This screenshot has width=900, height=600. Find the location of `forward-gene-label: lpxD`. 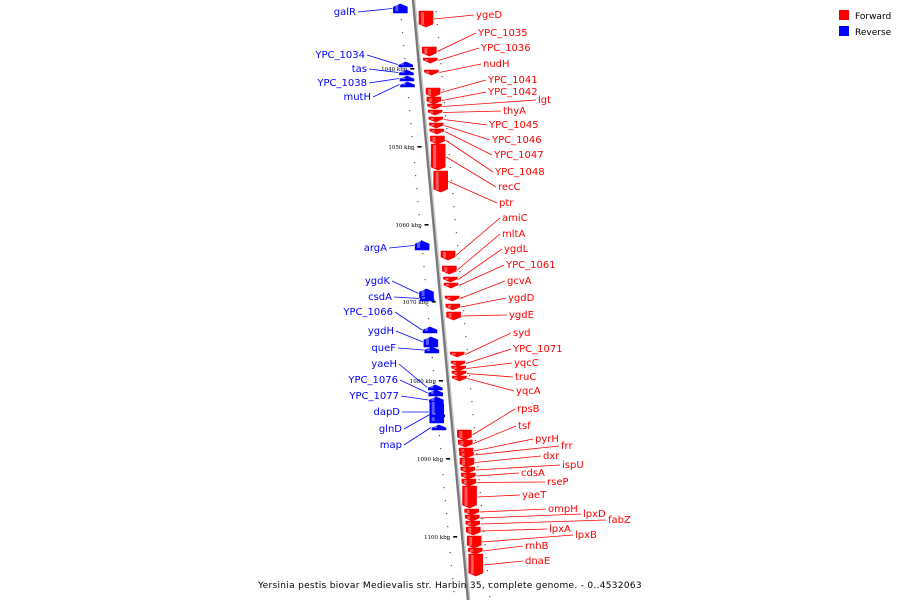

forward-gene-label: lpxD is located at coordinates (594, 514).